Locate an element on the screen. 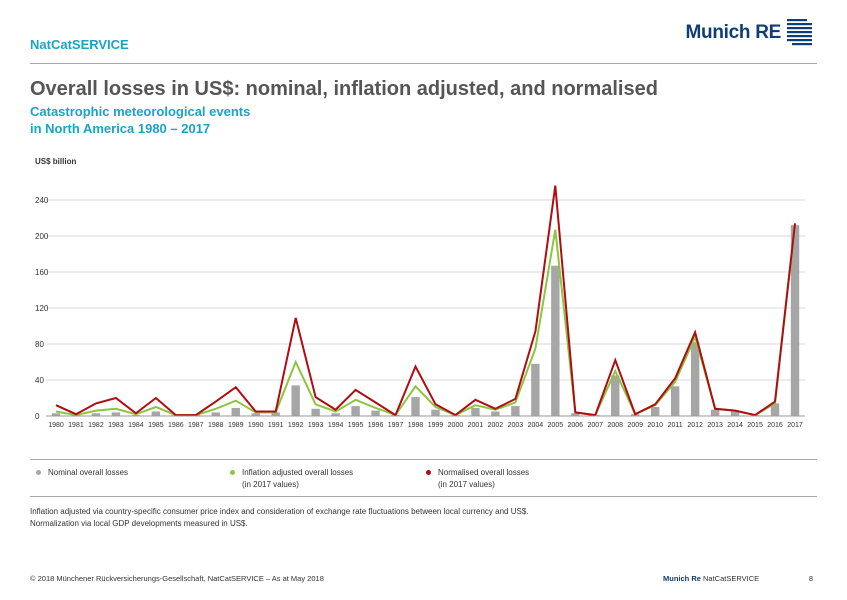 This screenshot has width=847, height=600. x-tick-label: 2010 is located at coordinates (655, 425).